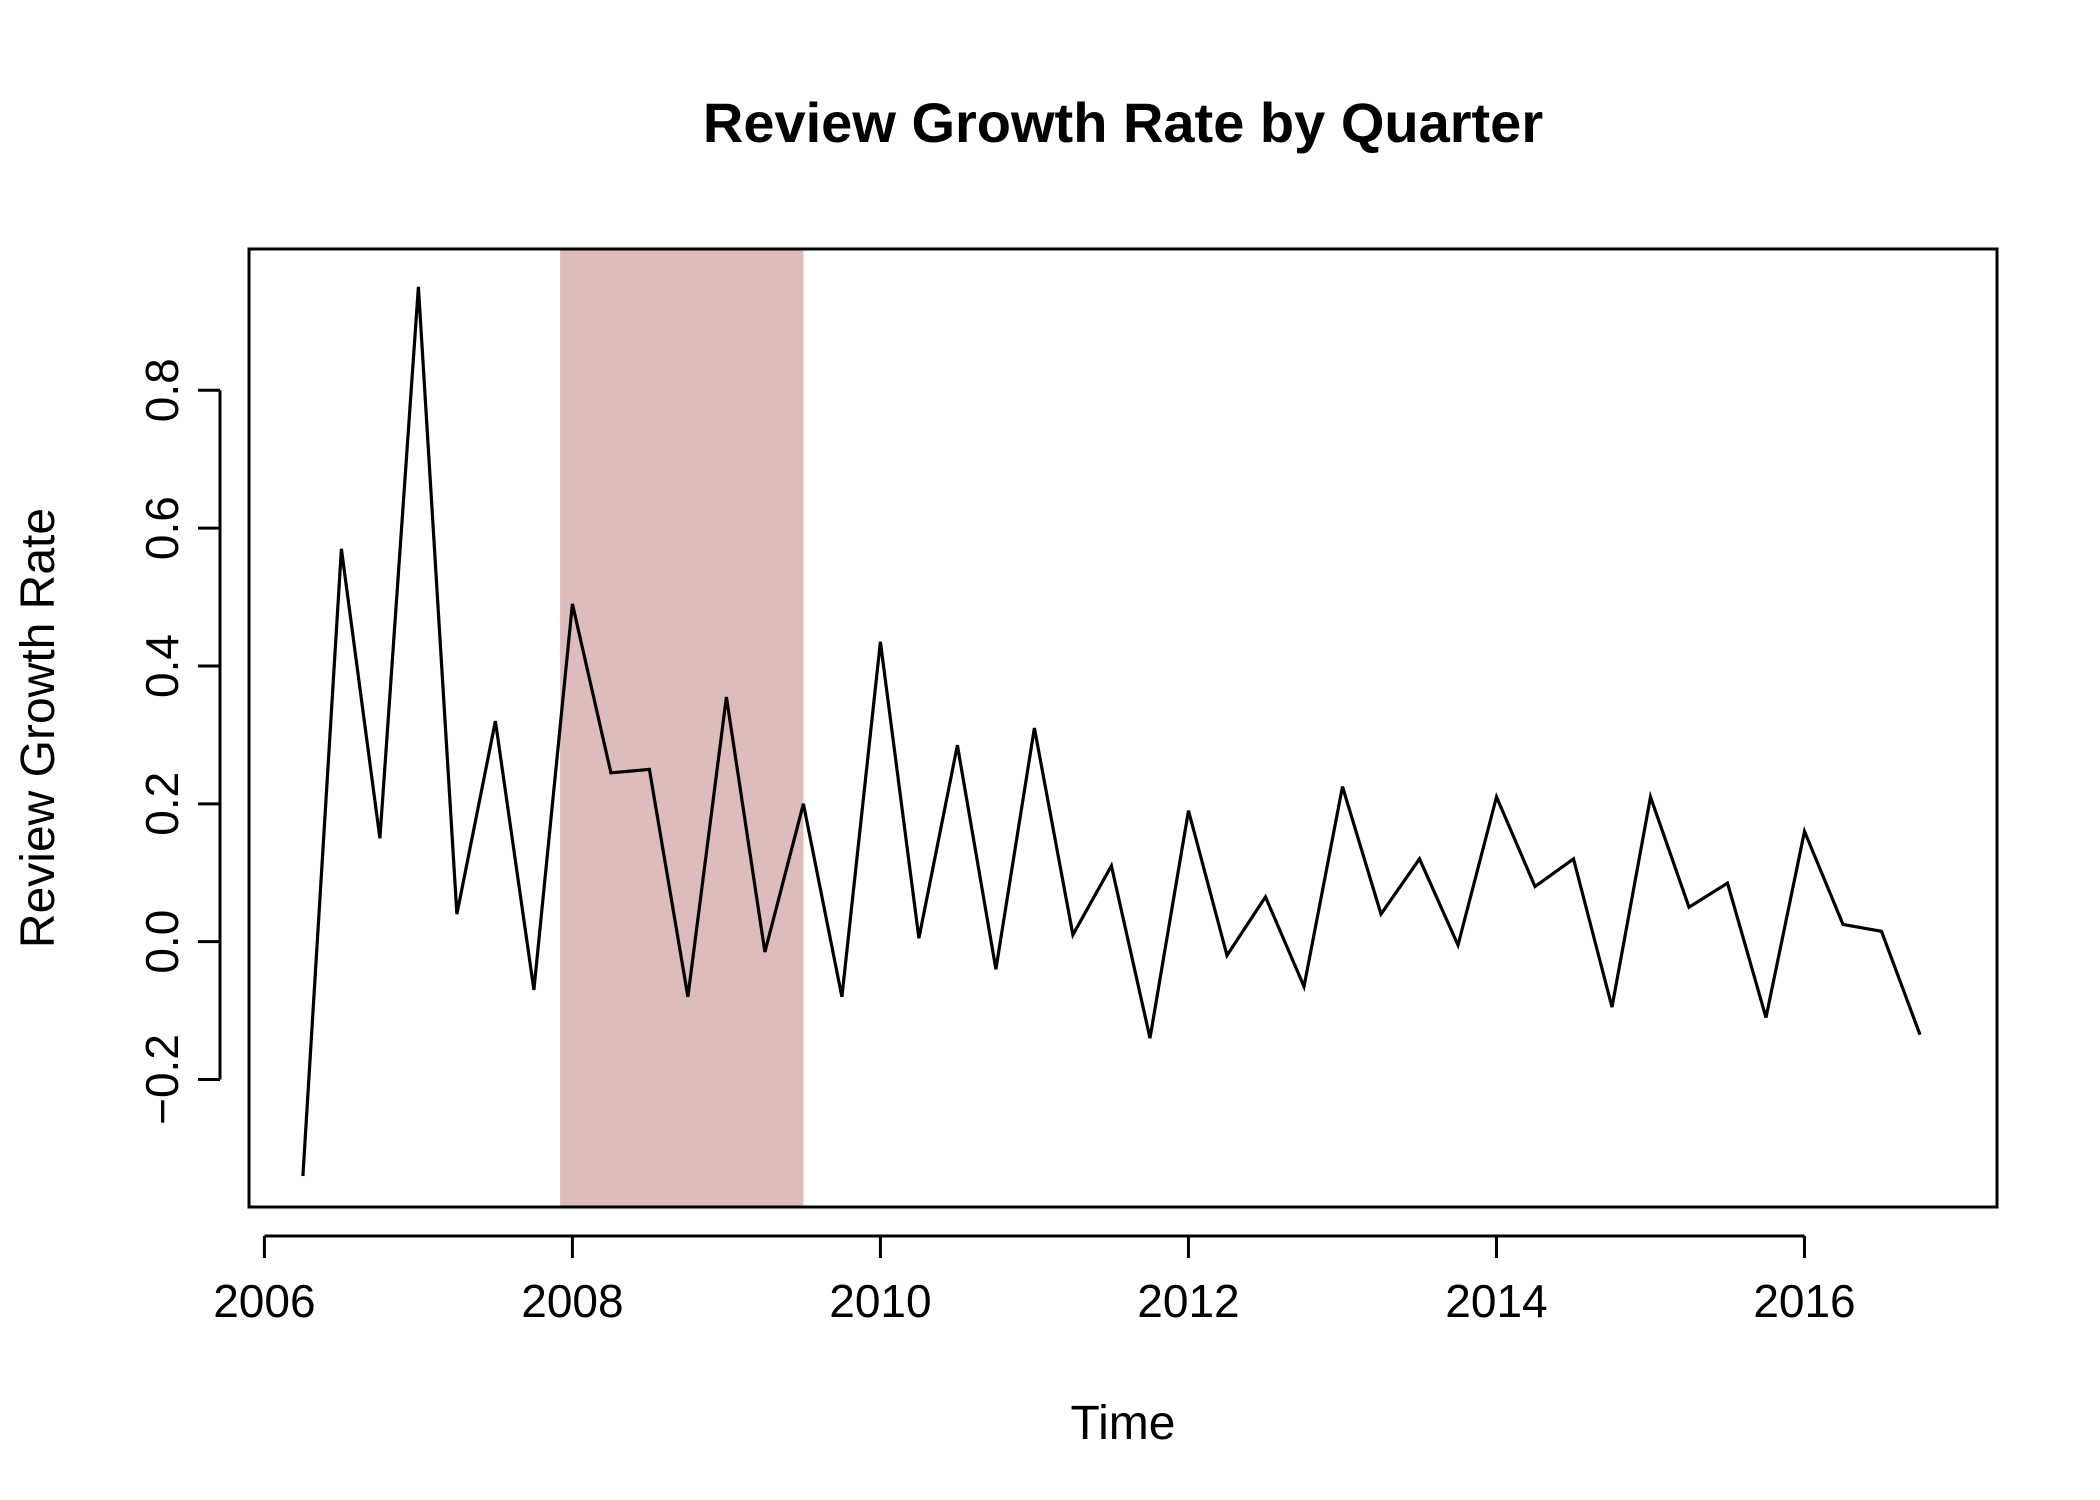 Image resolution: width=2100 pixels, height=1500 pixels. What do you see at coordinates (1034, 1280) in the screenshot?
I see `x-axis: 2006 2008 2010 2012 2014 2016` at bounding box center [1034, 1280].